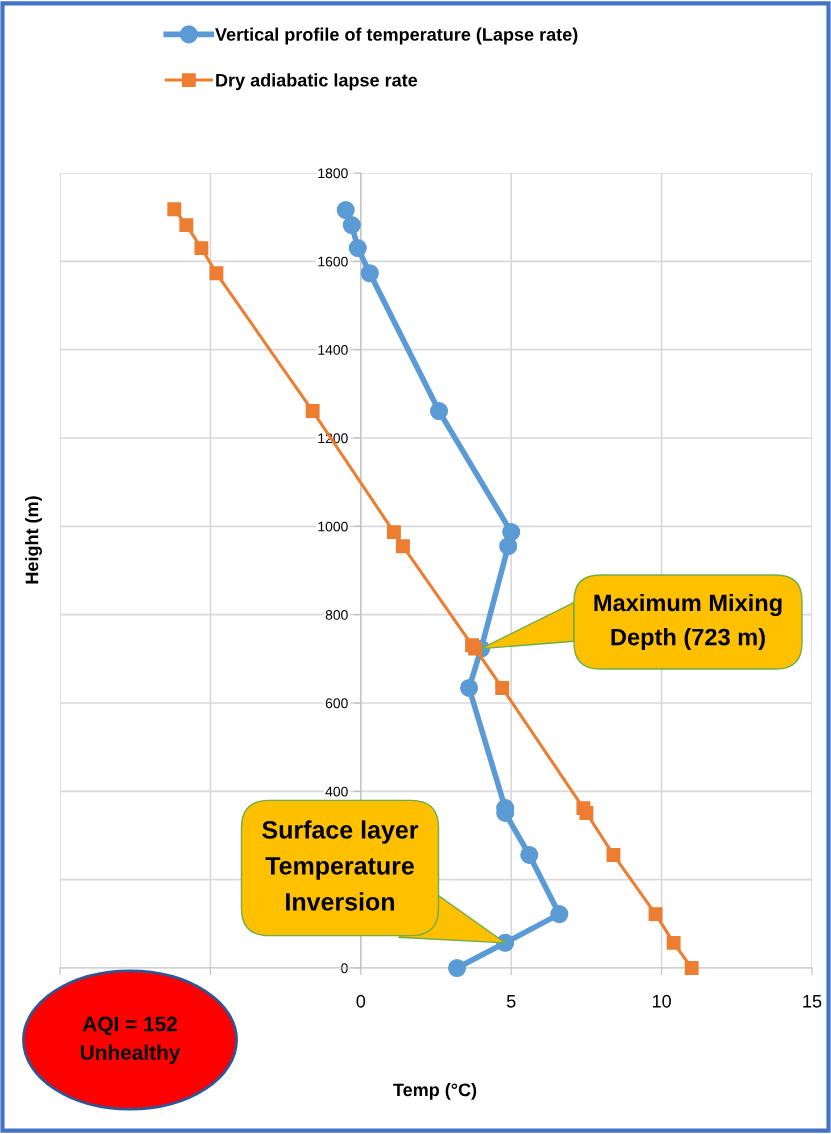  Describe the element at coordinates (361, 1001) in the screenshot. I see `x-tick-label: 0` at that location.